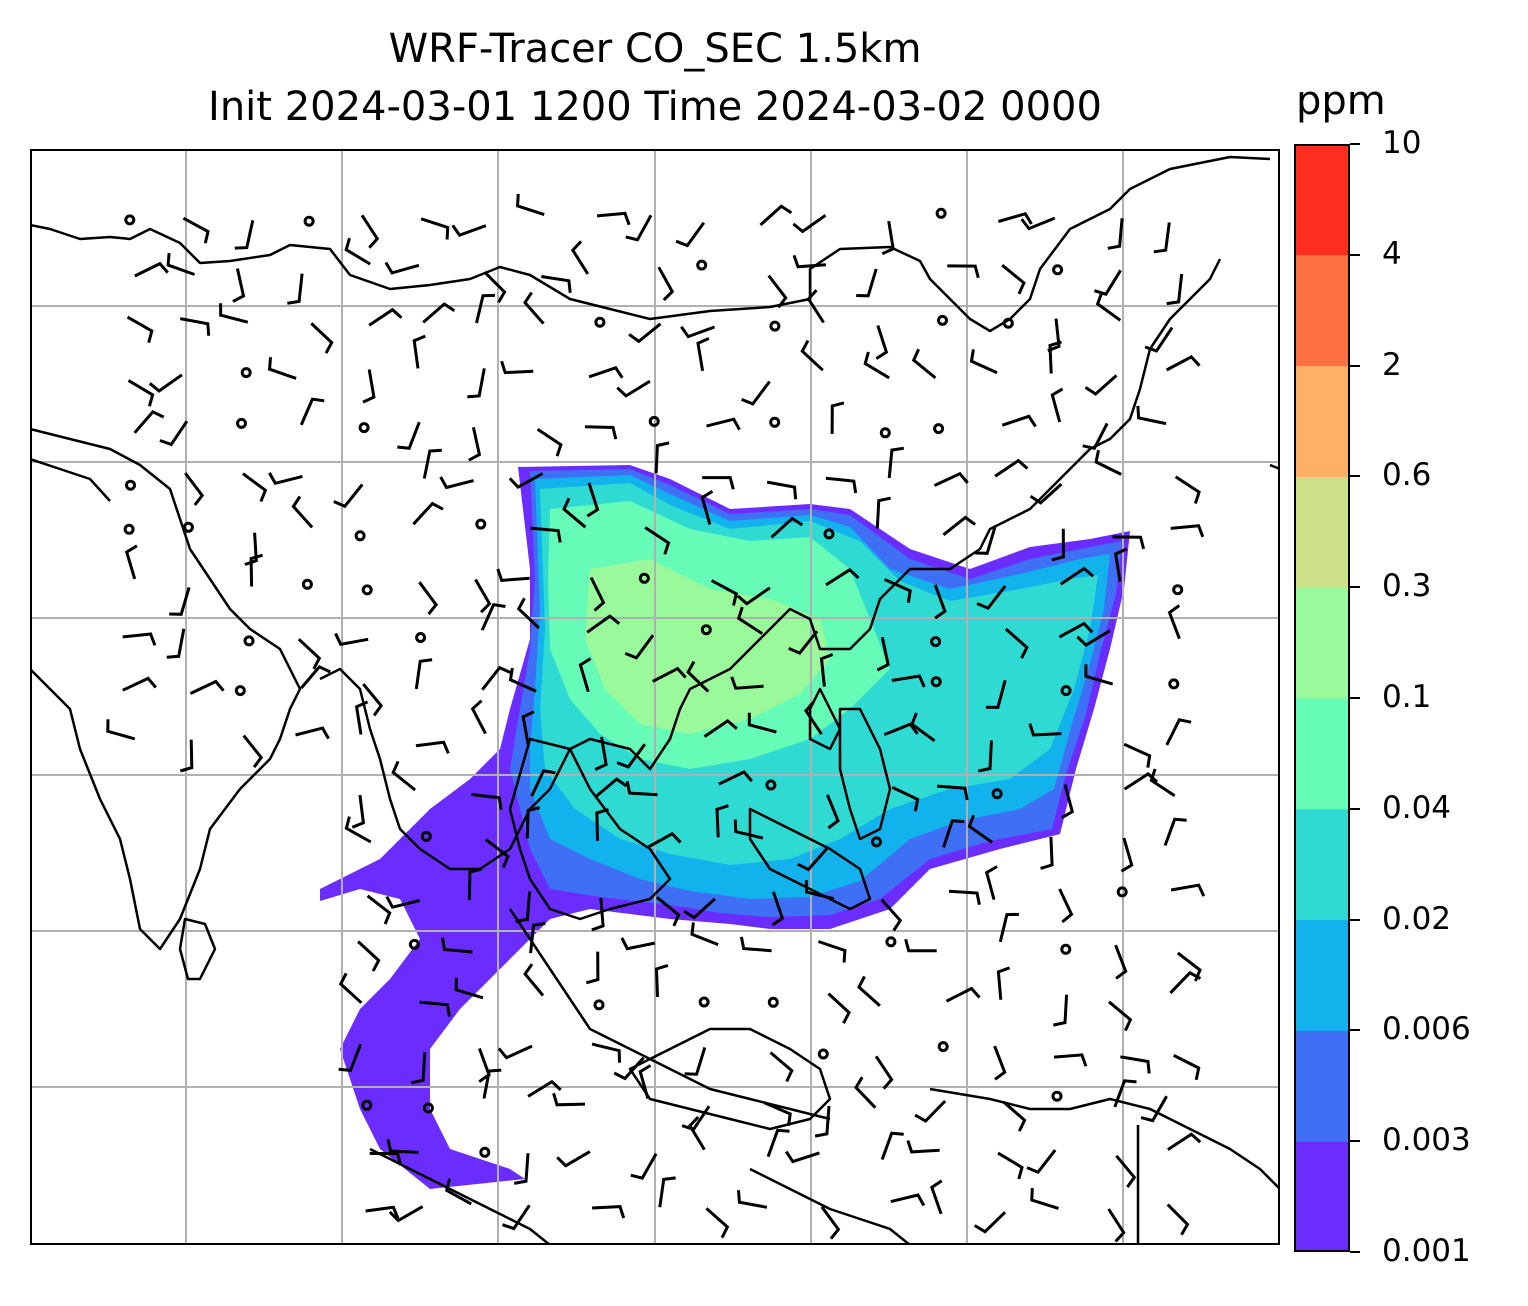  What do you see at coordinates (1402, 143) in the screenshot?
I see `colorbar-tick-label: 10` at bounding box center [1402, 143].